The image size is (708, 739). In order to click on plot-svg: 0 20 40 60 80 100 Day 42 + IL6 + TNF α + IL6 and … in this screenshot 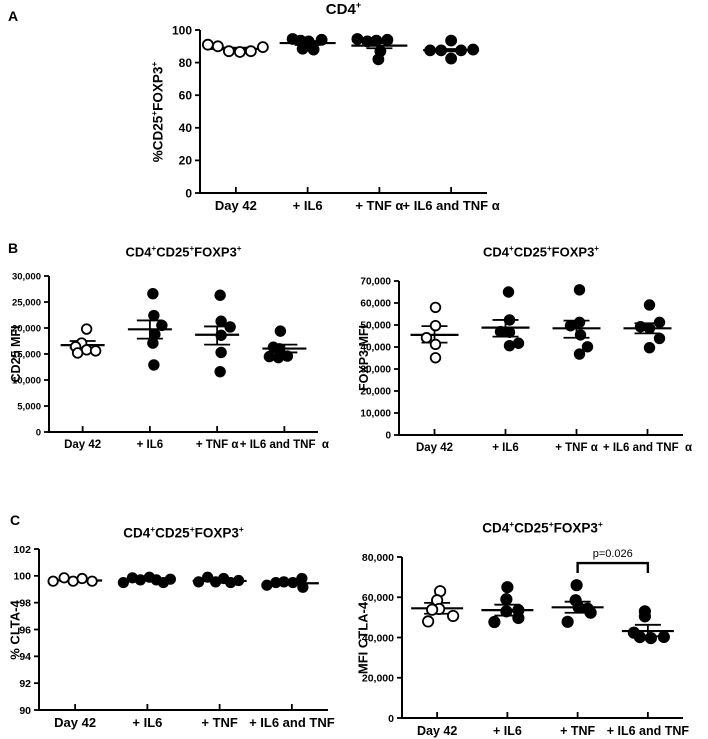, I will do `click(336, 118)`.